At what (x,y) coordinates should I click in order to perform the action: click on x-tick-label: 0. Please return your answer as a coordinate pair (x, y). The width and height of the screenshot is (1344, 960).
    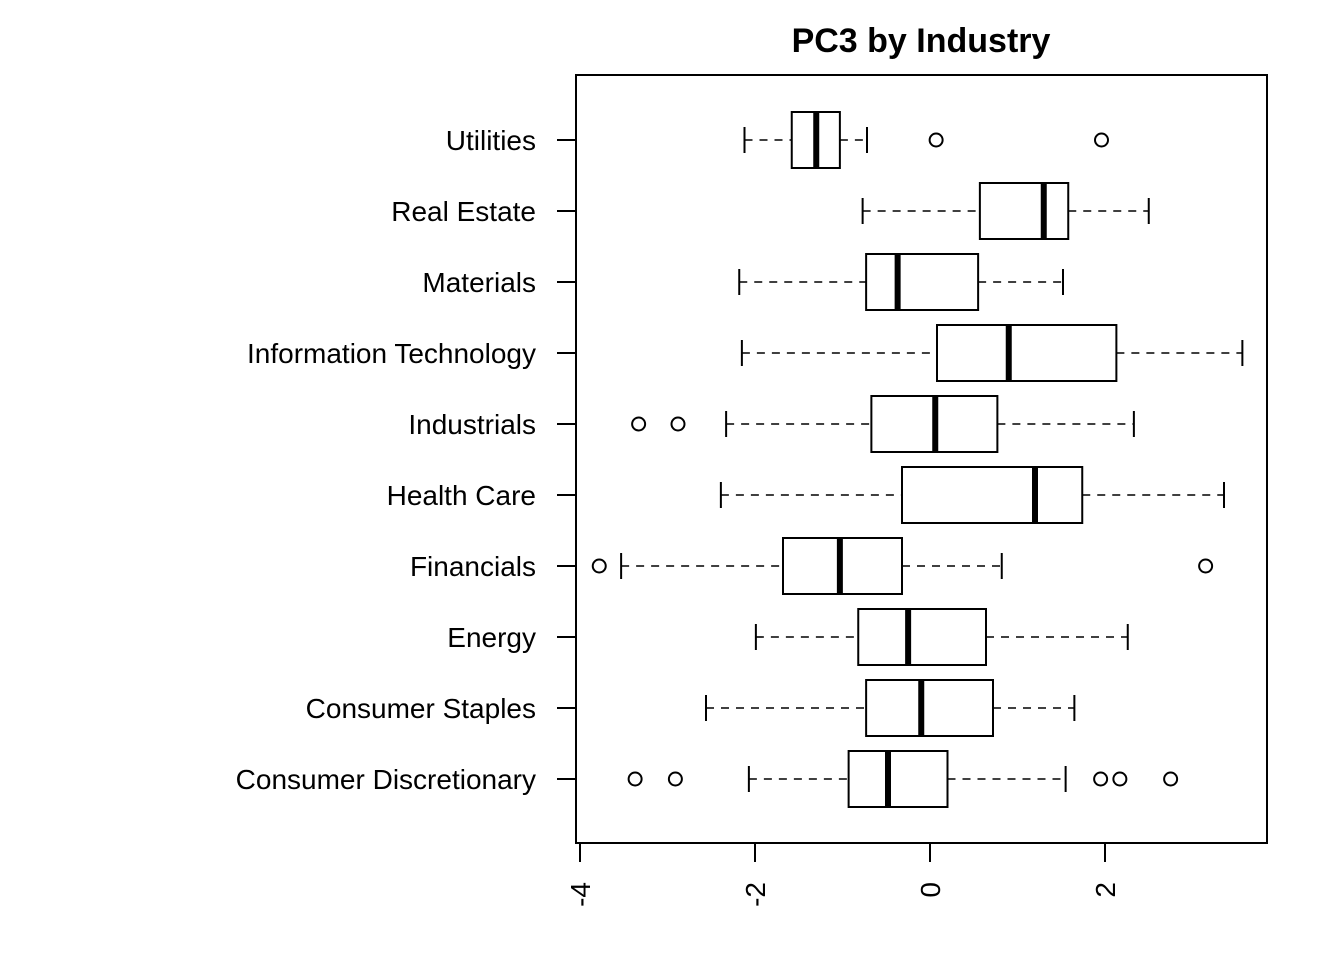
    Looking at the image, I should click on (930, 890).